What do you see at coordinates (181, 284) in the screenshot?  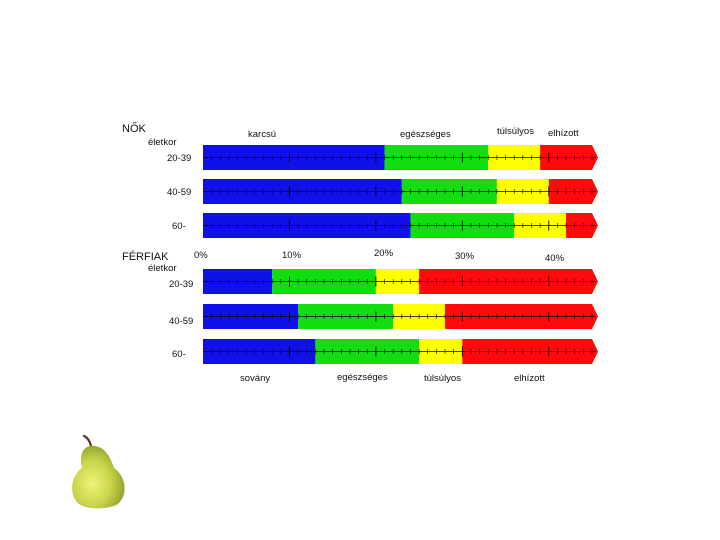 I see `men-row-label-20-39: 20-39` at bounding box center [181, 284].